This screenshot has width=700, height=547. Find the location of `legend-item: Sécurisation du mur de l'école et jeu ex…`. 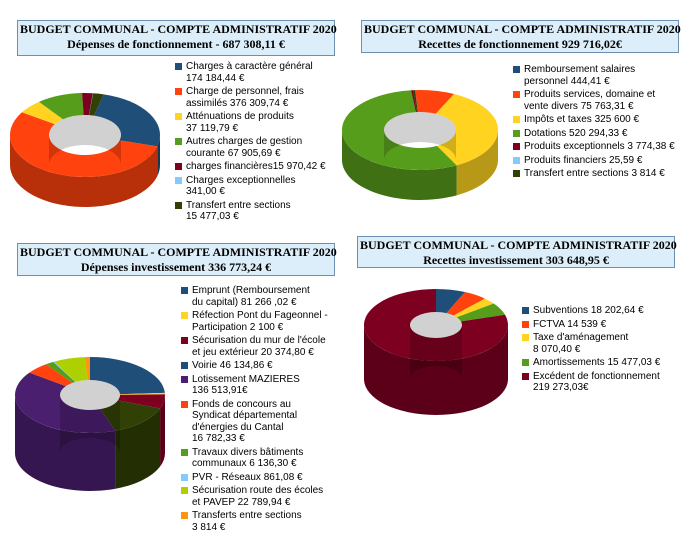

legend-item: Sécurisation du mur de l'école et jeu ex… is located at coordinates (261, 346).